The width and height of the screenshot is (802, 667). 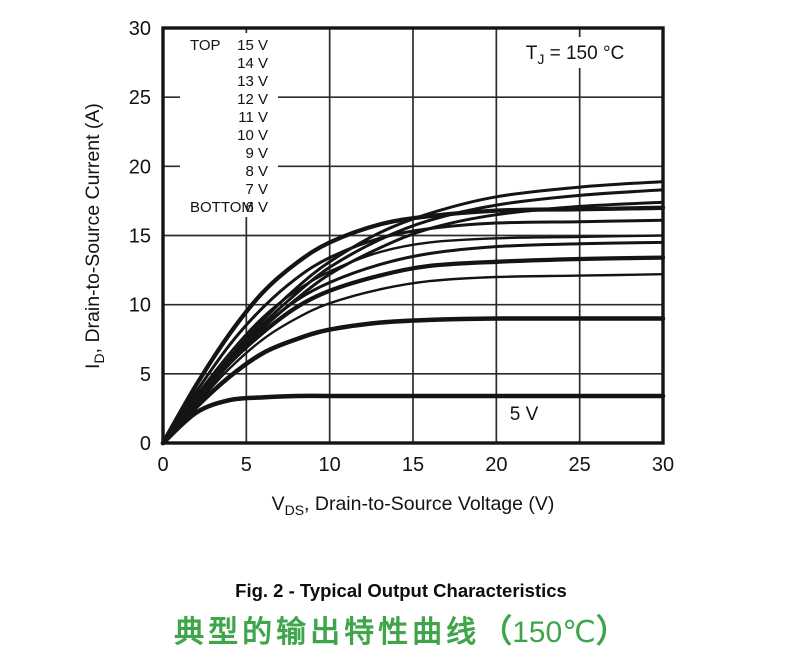 I want to click on y-axis-title: ID, Drain-to-Source Current (A), so click(x=94, y=236).